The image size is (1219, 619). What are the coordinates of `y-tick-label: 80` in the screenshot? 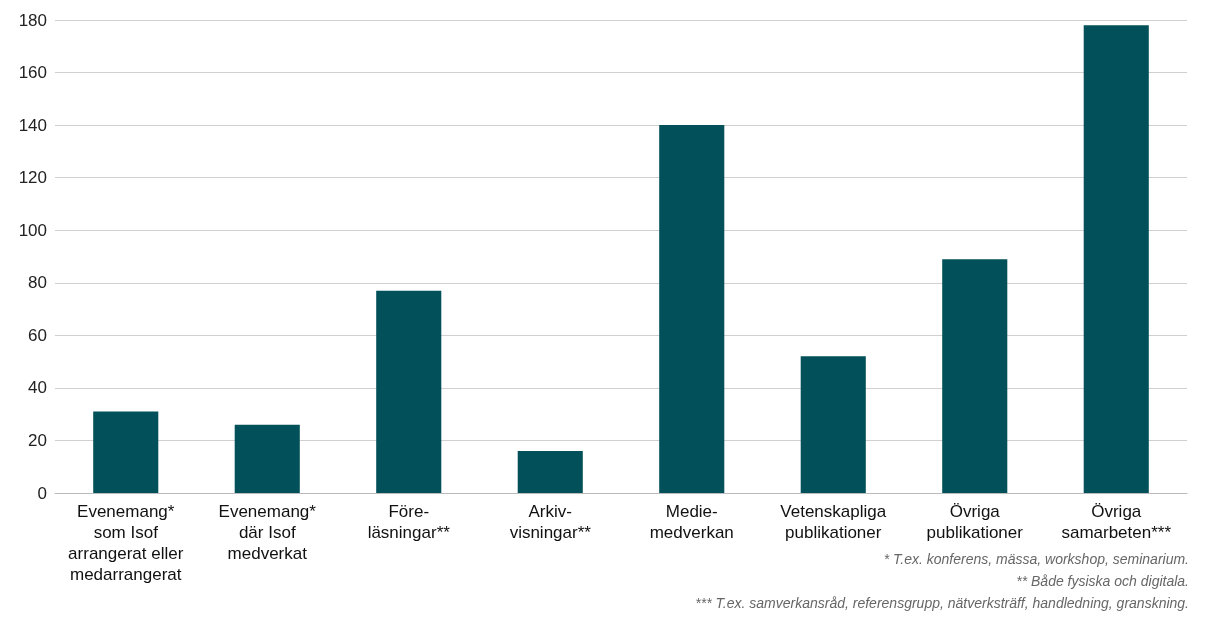 It's located at (37, 283).